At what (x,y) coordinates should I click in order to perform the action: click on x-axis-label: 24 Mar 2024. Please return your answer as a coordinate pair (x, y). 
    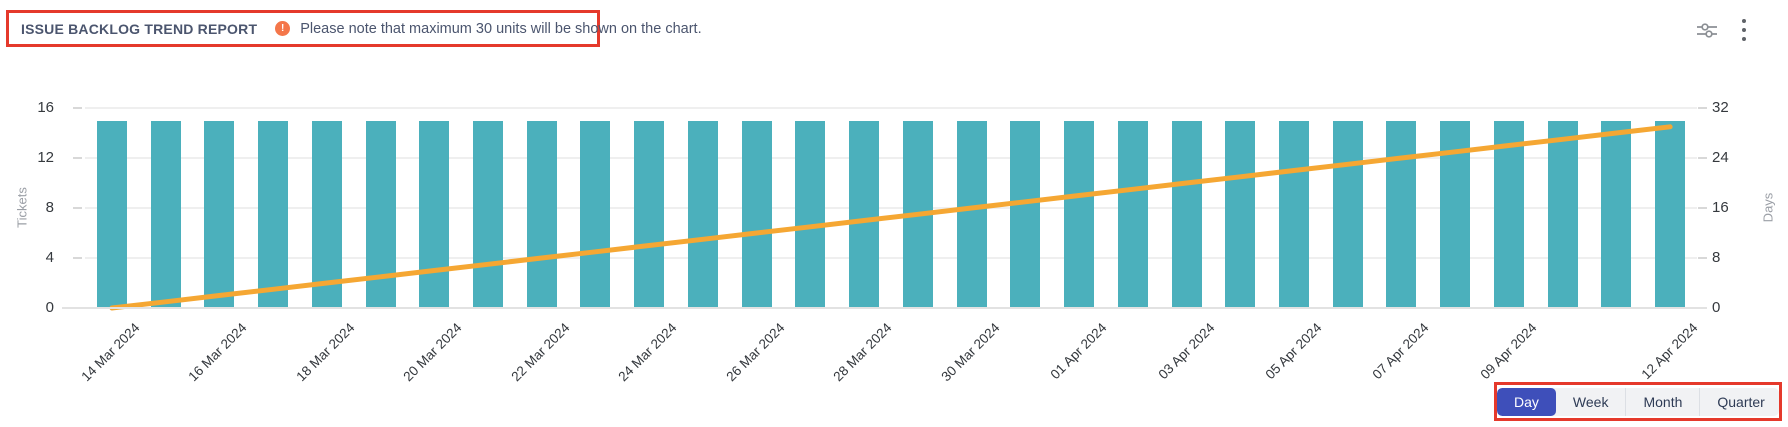
    Looking at the image, I should click on (647, 352).